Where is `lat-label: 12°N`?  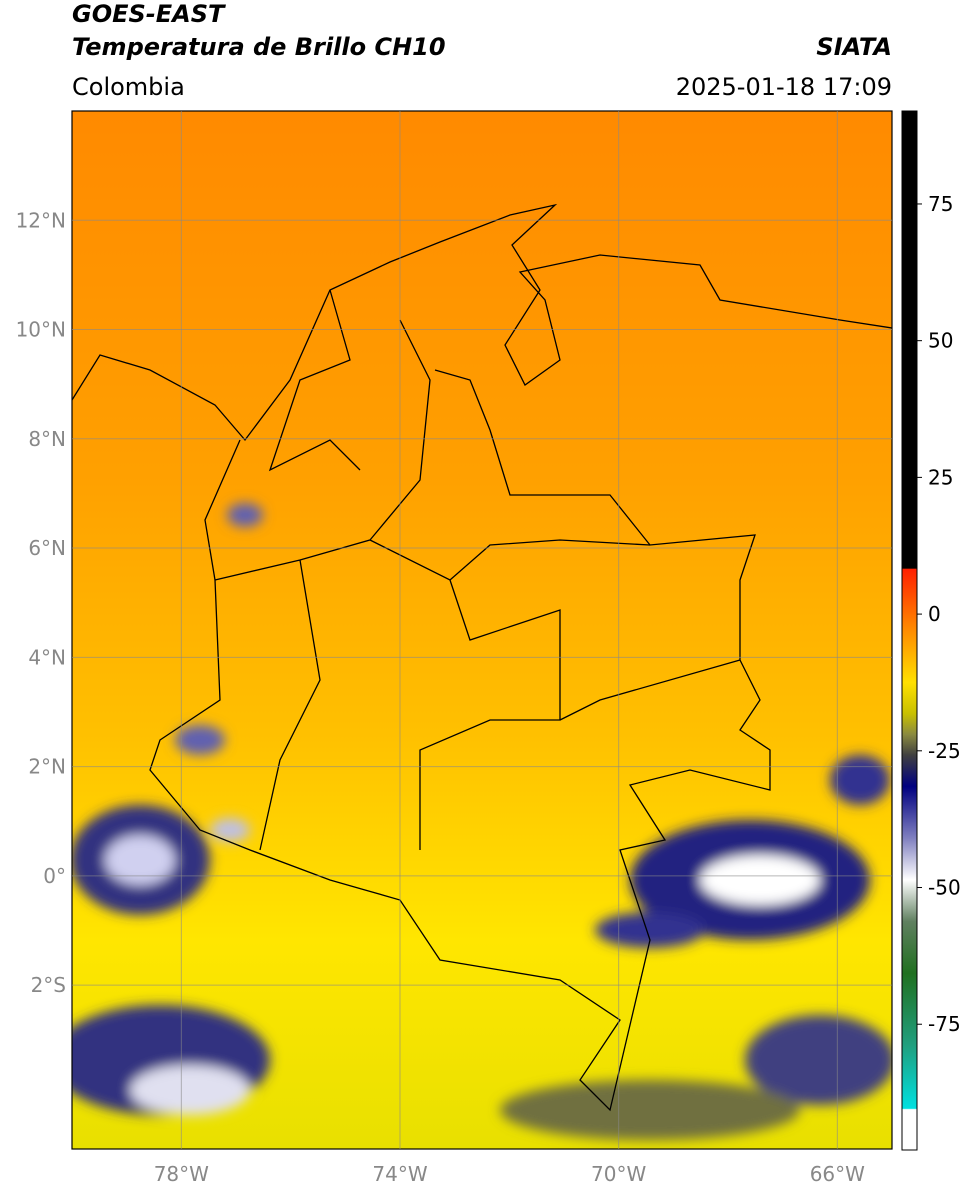
lat-label: 12°N is located at coordinates (41, 220).